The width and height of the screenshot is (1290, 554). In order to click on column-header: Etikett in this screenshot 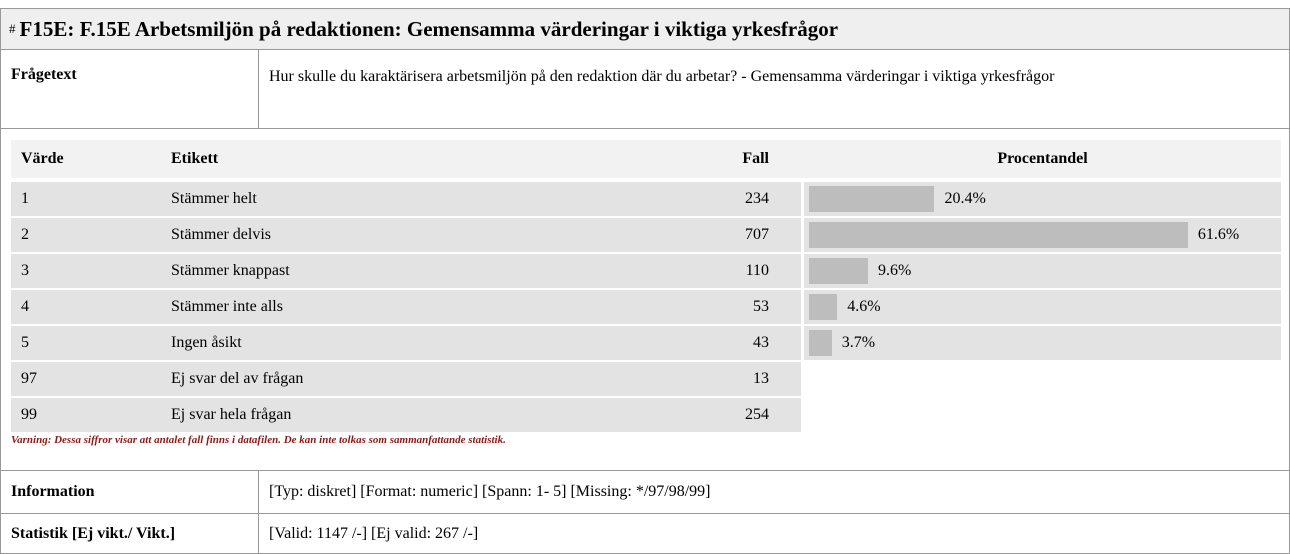, I will do `click(195, 158)`.